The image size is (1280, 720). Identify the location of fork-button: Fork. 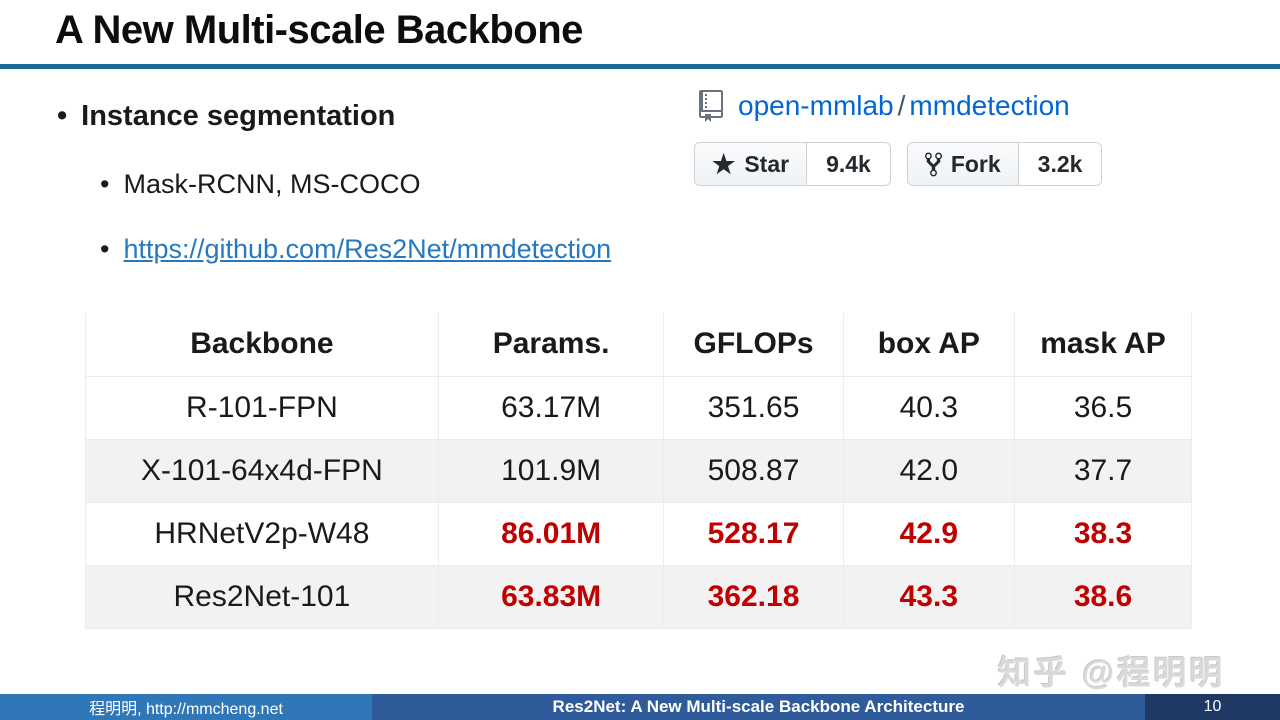
(963, 164).